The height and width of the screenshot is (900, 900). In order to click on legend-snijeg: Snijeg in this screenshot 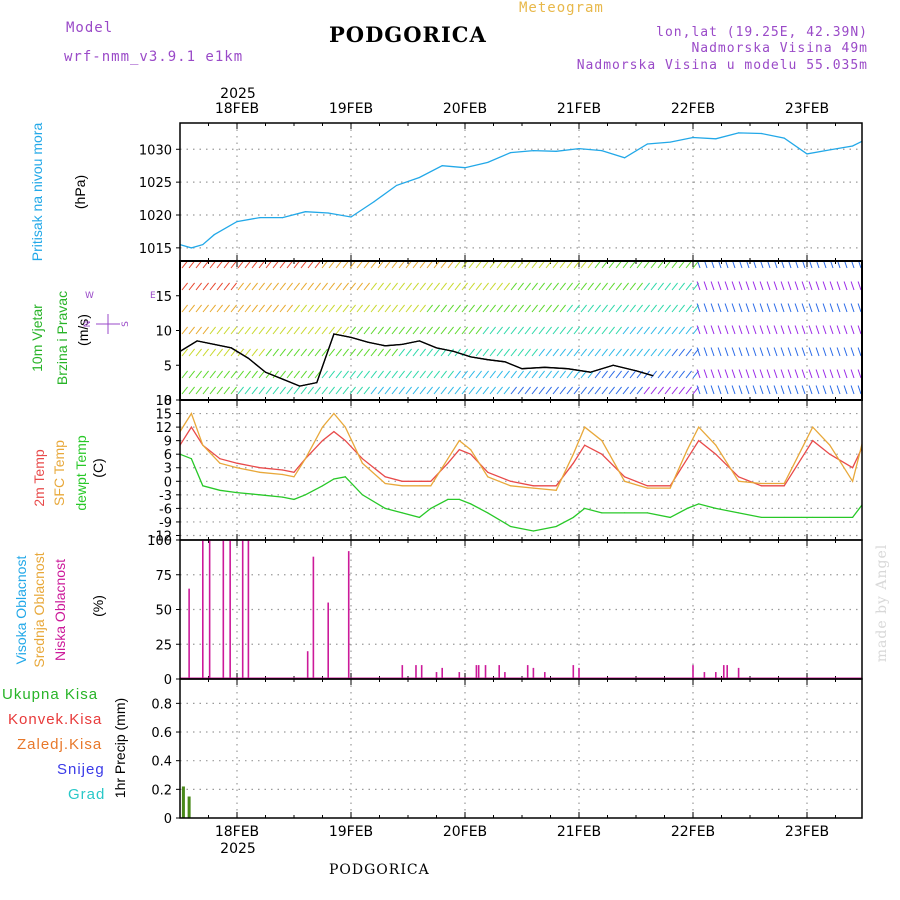, I will do `click(81, 769)`.